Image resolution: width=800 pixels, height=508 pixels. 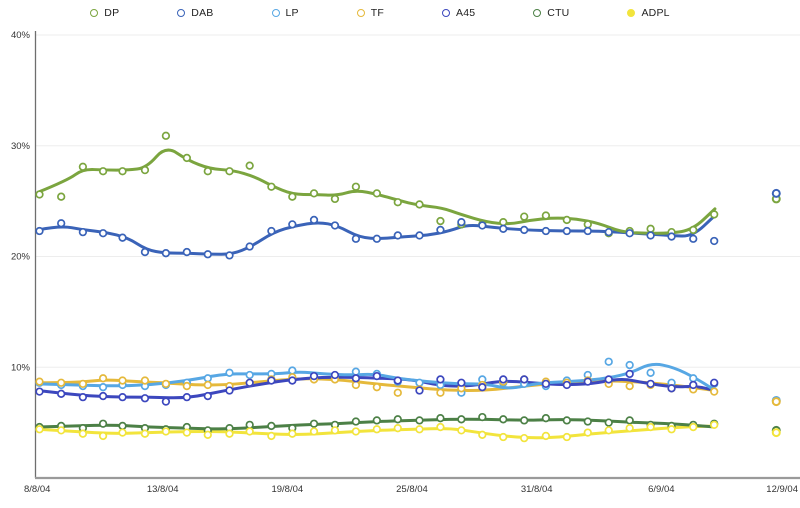 What do you see at coordinates (412, 489) in the screenshot?
I see `x-tick-label: 25/8/04` at bounding box center [412, 489].